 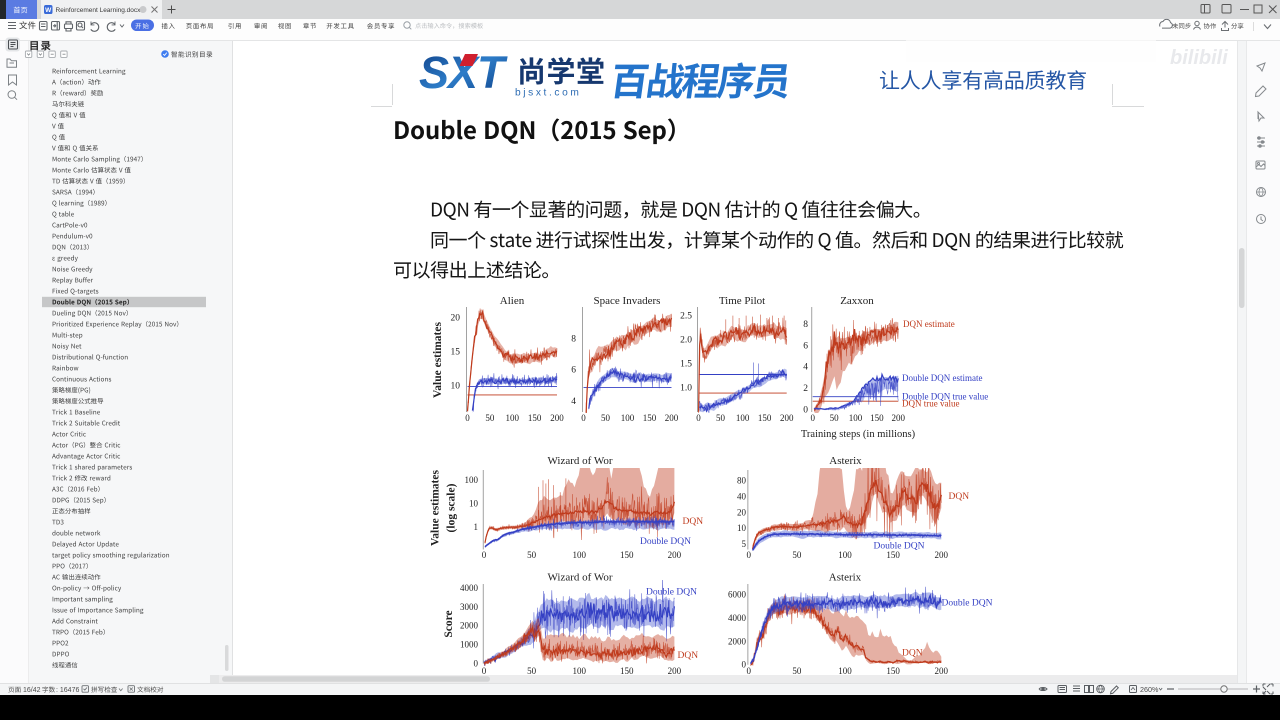 What do you see at coordinates (805, 389) in the screenshot?
I see `svg-text: 2` at bounding box center [805, 389].